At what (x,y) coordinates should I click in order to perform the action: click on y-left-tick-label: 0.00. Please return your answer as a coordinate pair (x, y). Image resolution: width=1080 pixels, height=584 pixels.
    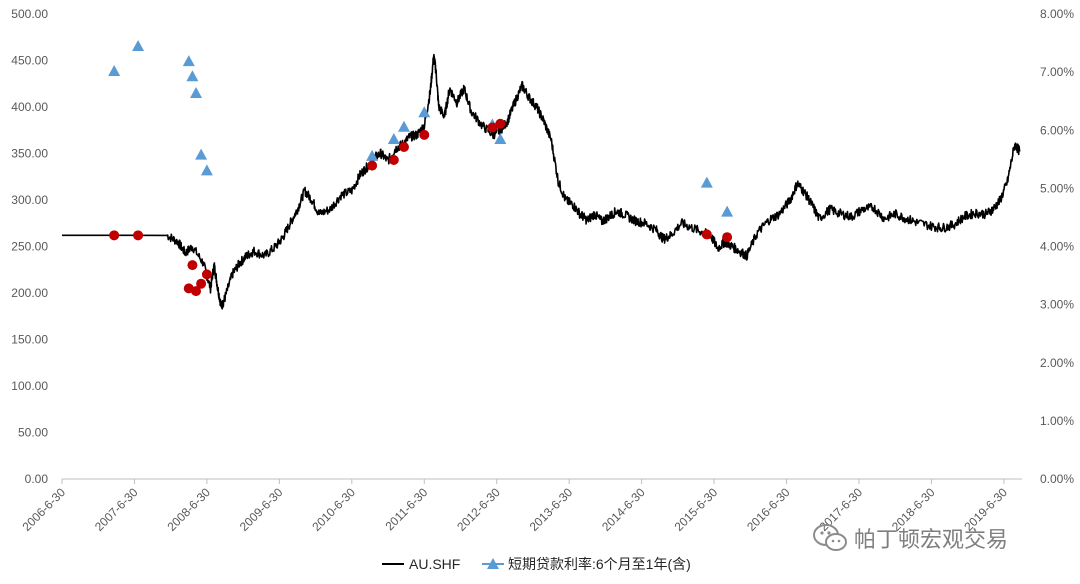
    Looking at the image, I should click on (37, 479).